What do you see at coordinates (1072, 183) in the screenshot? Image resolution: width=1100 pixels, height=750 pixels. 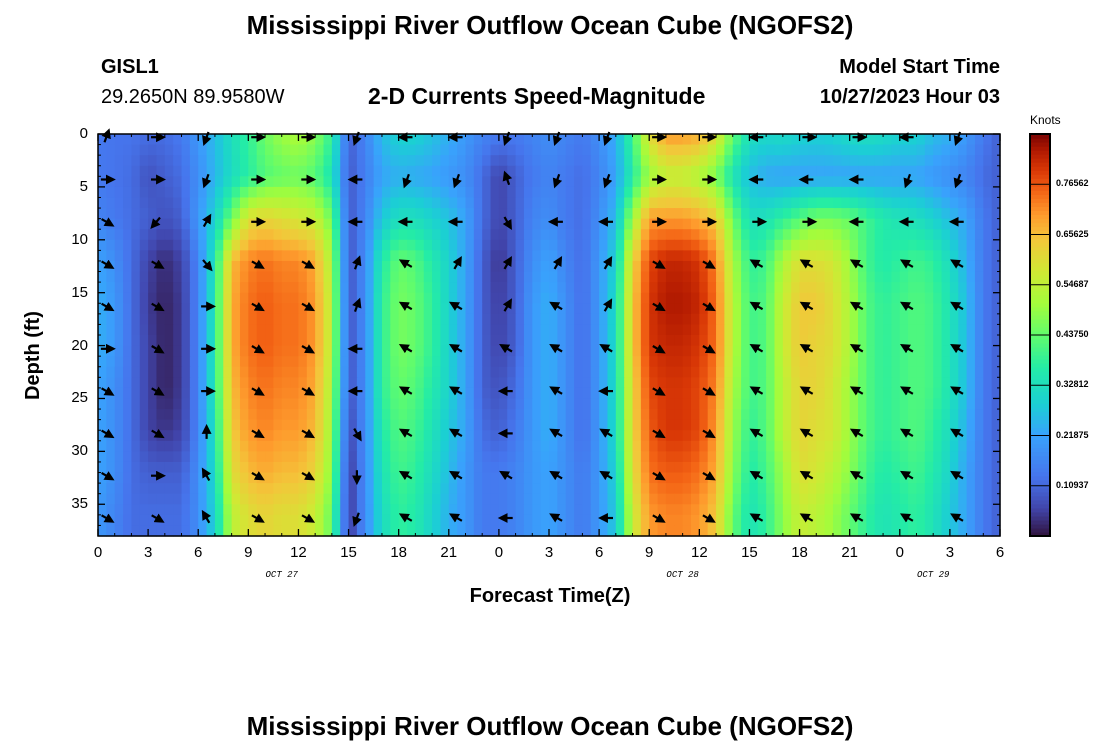 I see `colorbar-tick-label: 0.76562` at bounding box center [1072, 183].